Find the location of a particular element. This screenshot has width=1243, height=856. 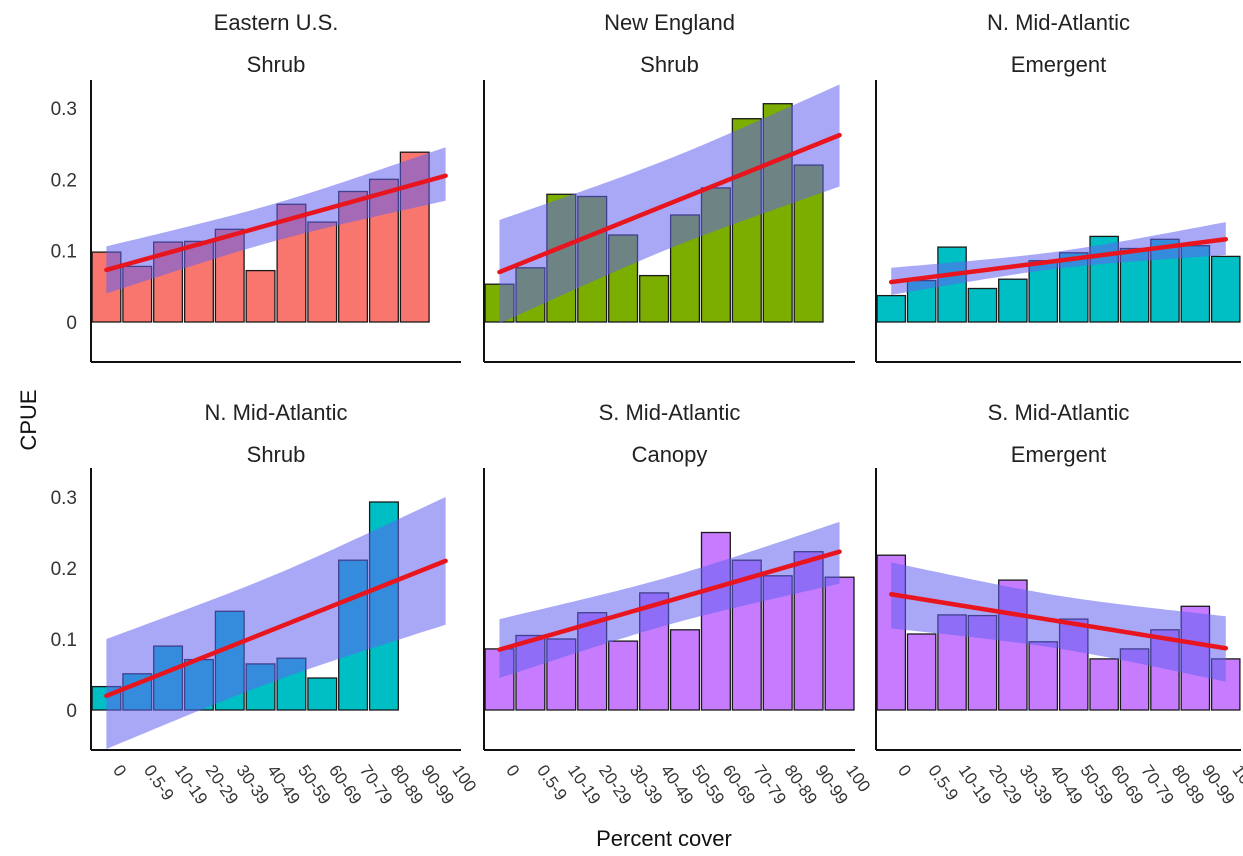

x-axis-label: Percent cover is located at coordinates (664, 838).